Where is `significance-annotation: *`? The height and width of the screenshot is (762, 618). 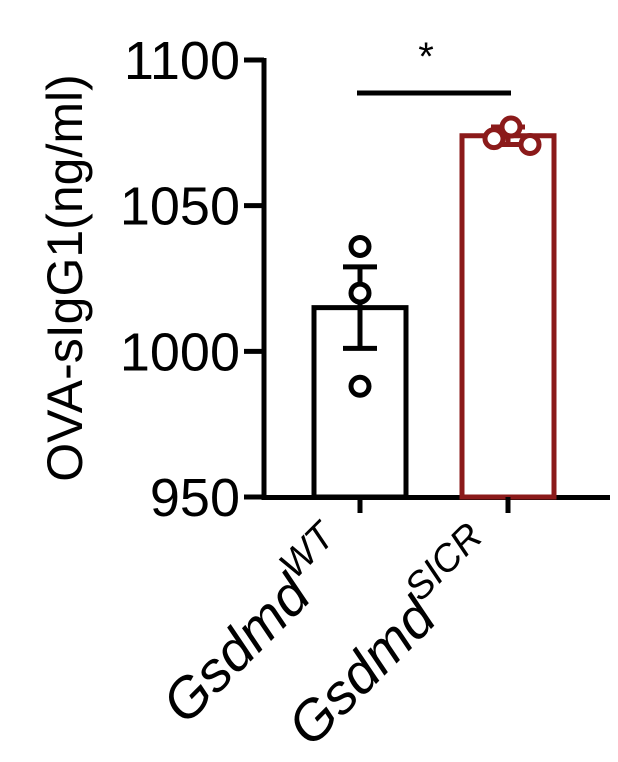 significance-annotation: * is located at coordinates (434, 65).